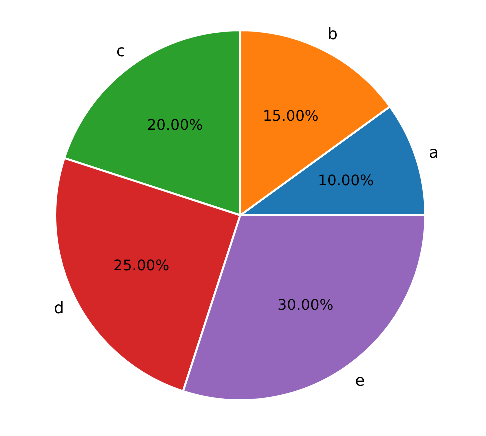 This screenshot has height=436, width=486. Describe the element at coordinates (360, 380) in the screenshot. I see `slice-label: e` at that location.